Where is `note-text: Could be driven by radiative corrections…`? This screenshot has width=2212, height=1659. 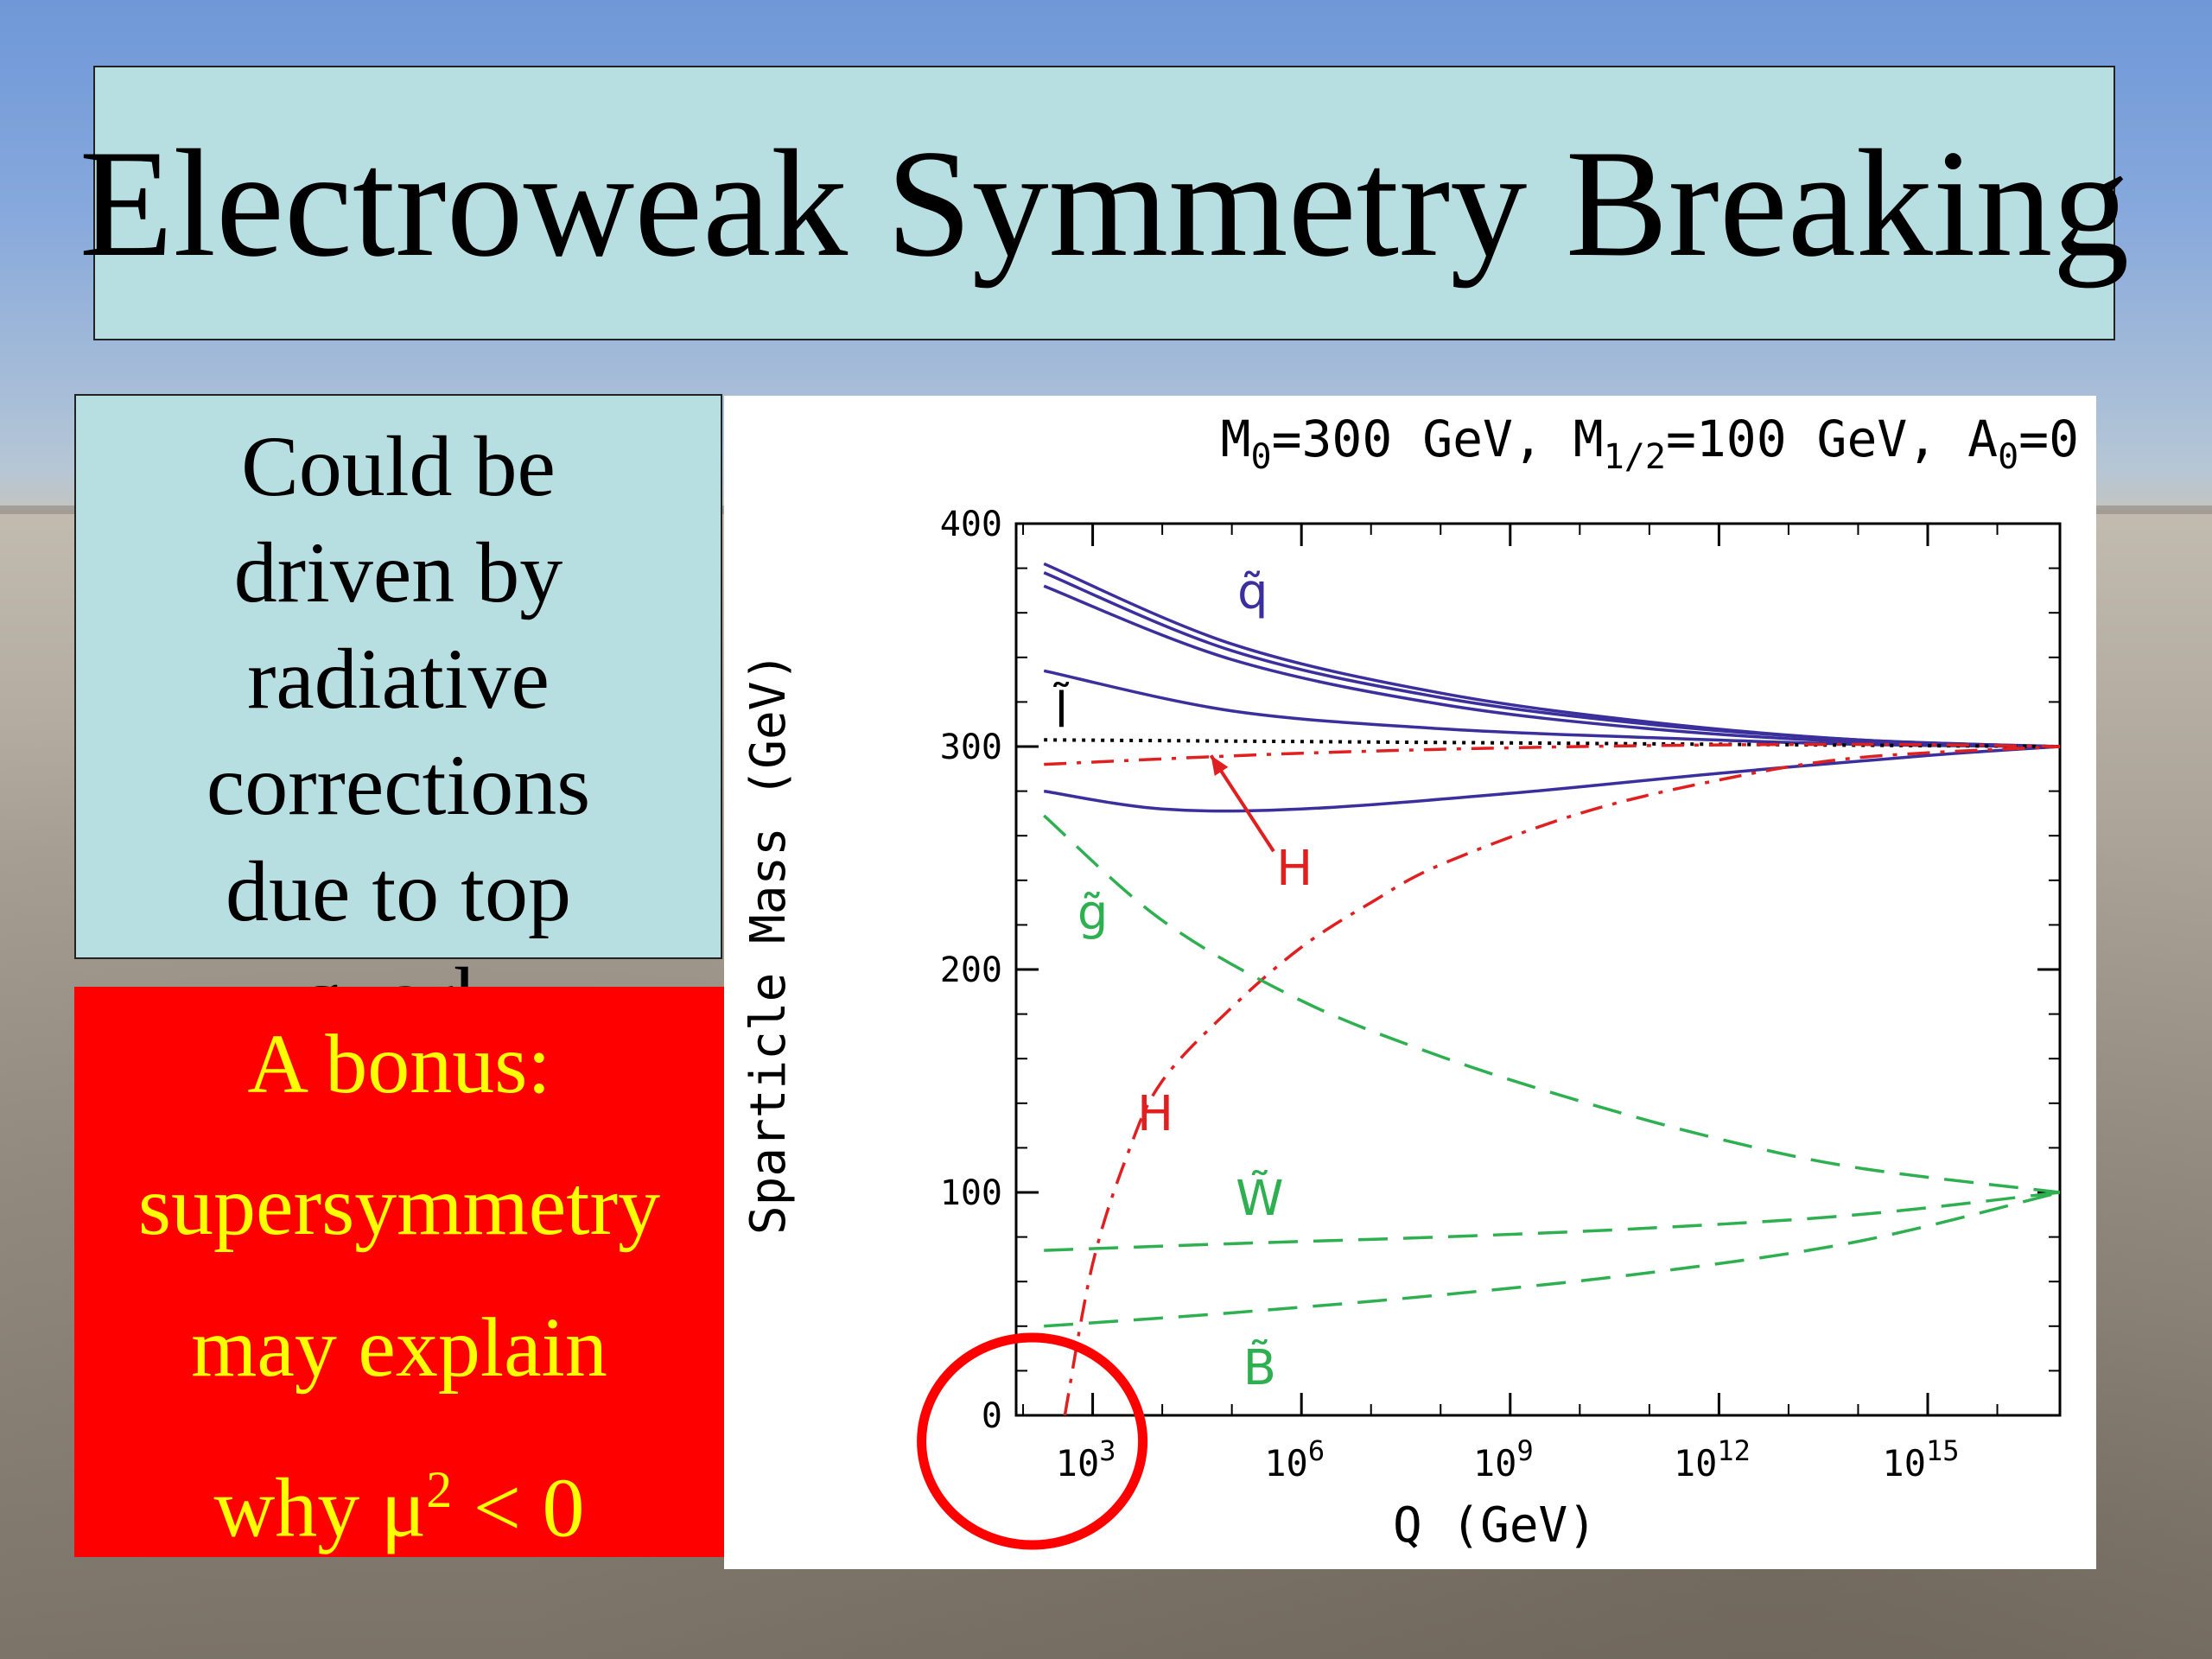 note-text: Could be driven by radiative corrections… is located at coordinates (398, 732).